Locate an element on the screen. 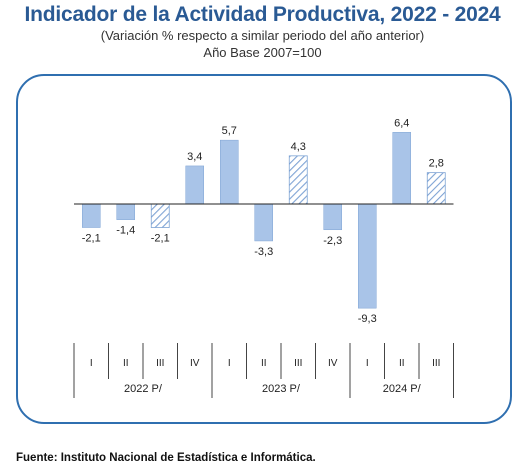  data-label-11: 2,8 is located at coordinates (436, 164).